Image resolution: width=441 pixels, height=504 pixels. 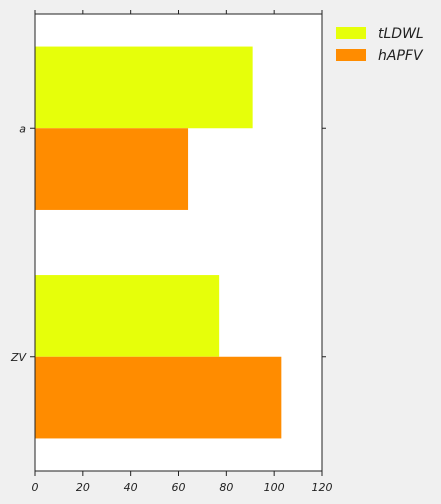 What do you see at coordinates (144, 88) in the screenshot?
I see `bar-tldwl-a` at bounding box center [144, 88].